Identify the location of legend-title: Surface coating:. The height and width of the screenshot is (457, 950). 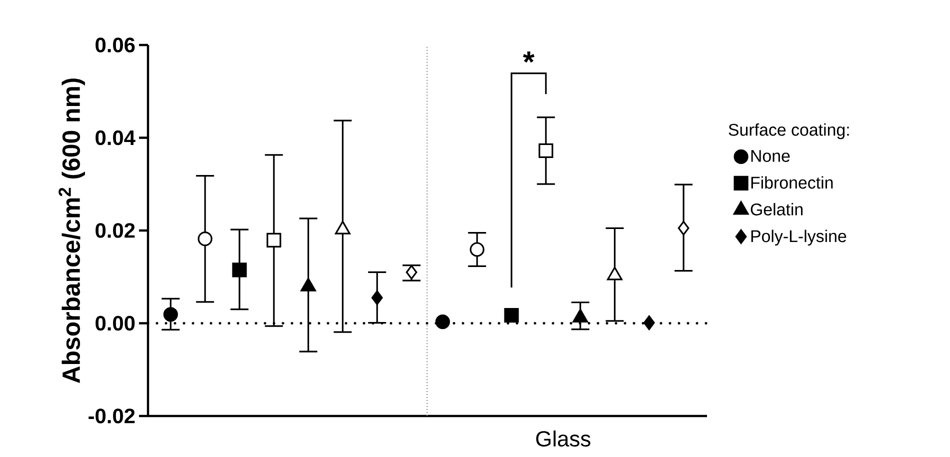
(788, 131).